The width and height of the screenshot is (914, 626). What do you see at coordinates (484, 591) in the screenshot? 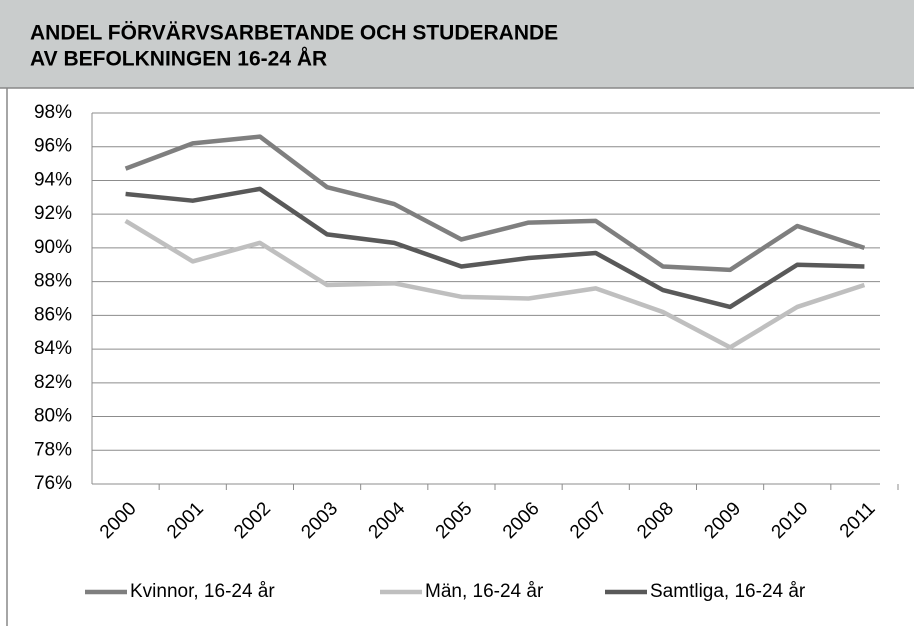
I see `legend-label: Män, 16-24 år` at bounding box center [484, 591].